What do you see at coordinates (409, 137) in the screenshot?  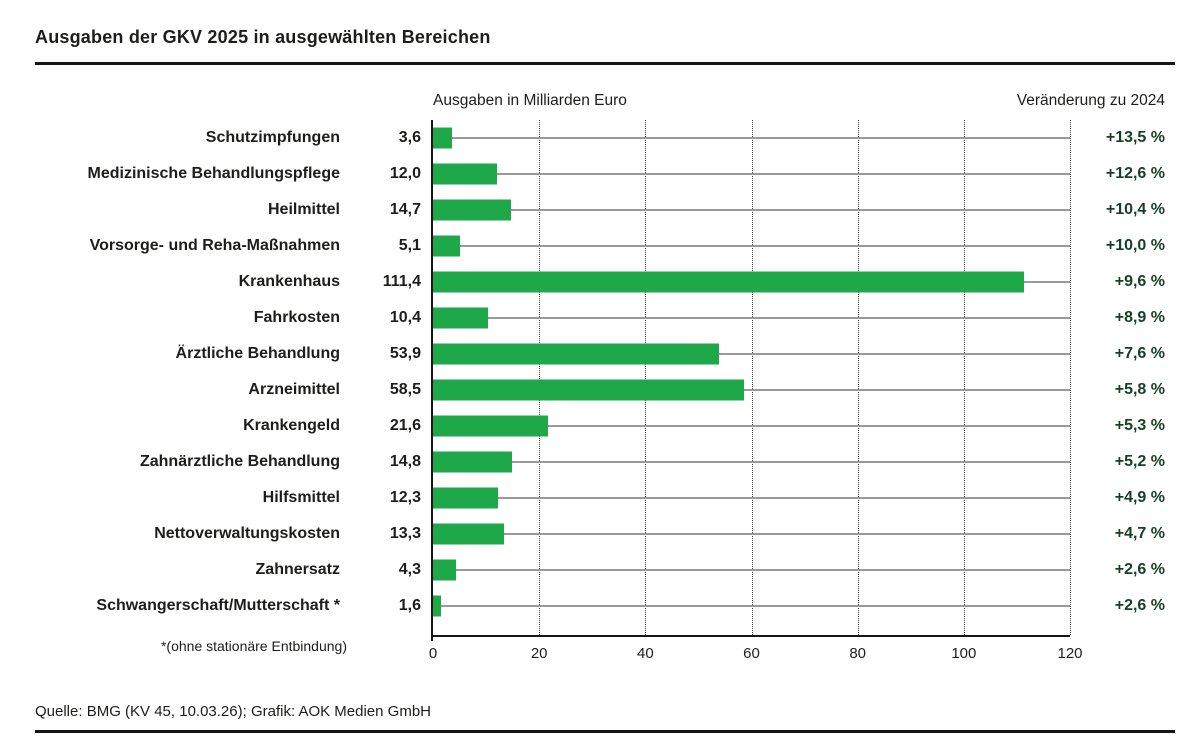 I see `value-label: 3,6` at bounding box center [409, 137].